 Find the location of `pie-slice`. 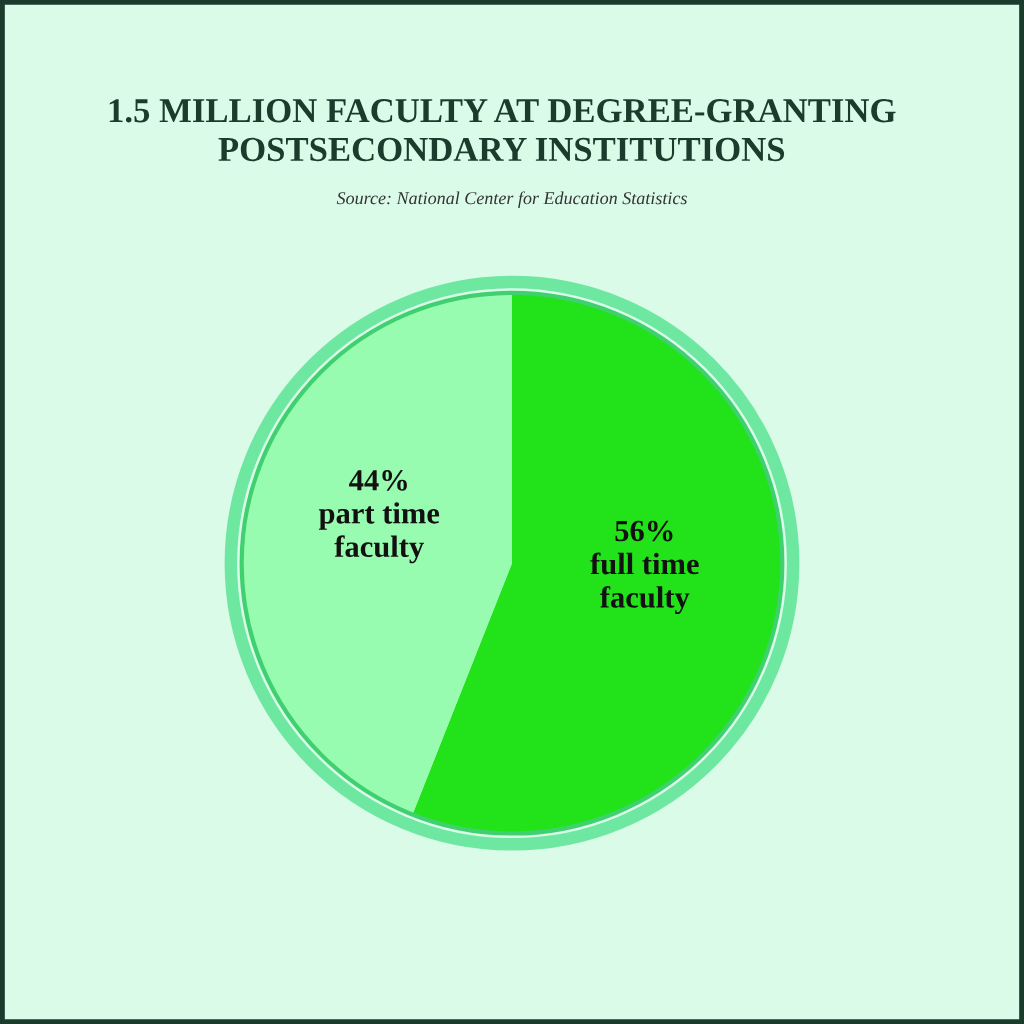

pie-slice is located at coordinates (376, 553).